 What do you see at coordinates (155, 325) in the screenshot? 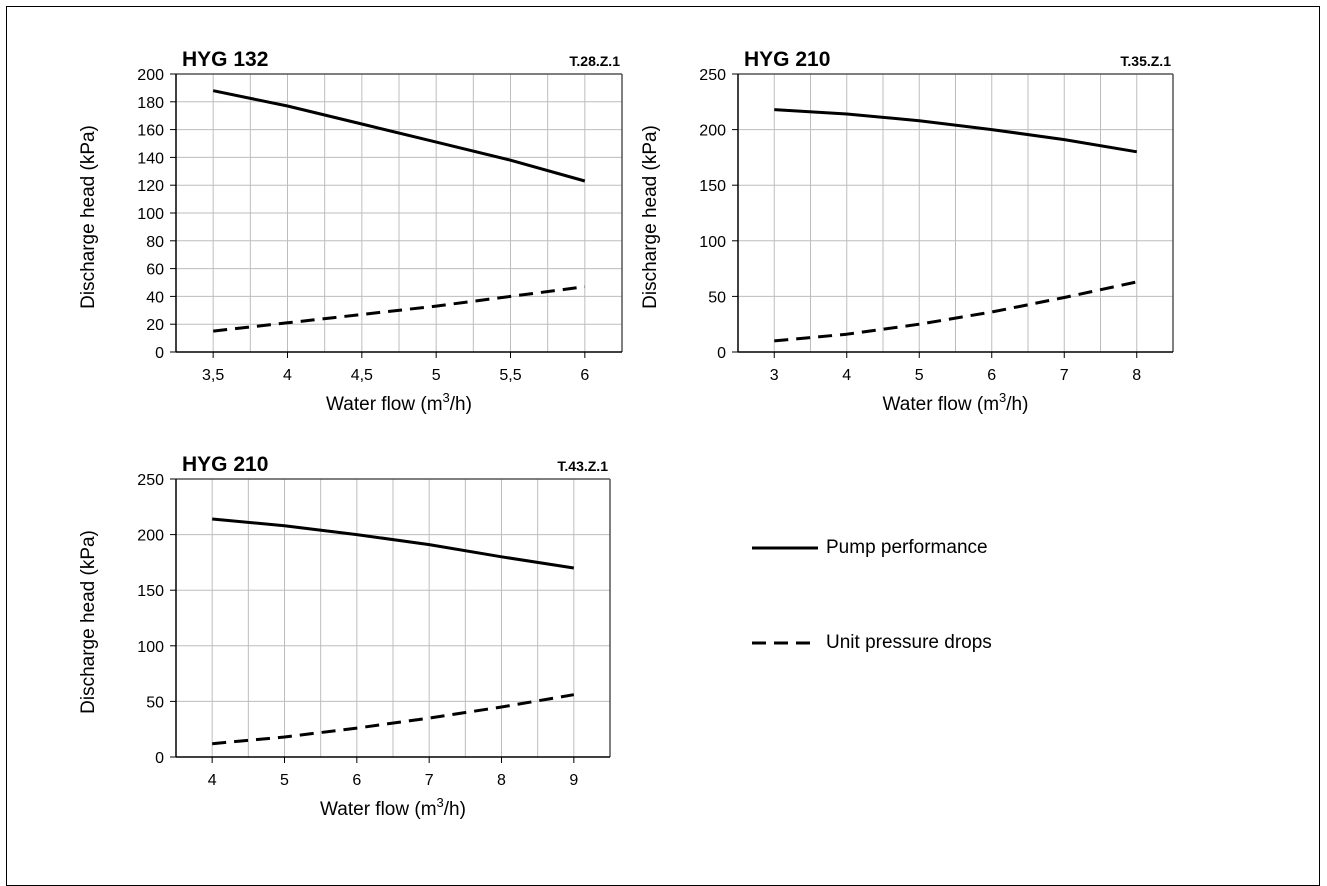
I see `y-tick-label: 20` at bounding box center [155, 325].